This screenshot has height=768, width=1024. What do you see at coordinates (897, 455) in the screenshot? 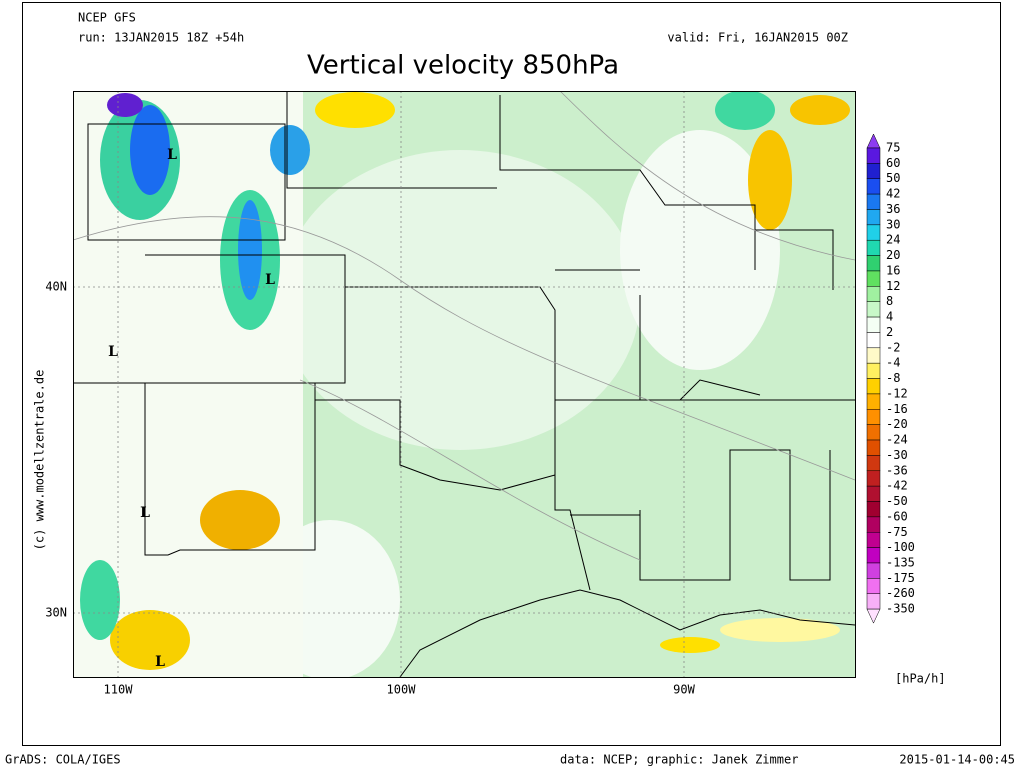
I see `colorbar-label: -30` at bounding box center [897, 455].